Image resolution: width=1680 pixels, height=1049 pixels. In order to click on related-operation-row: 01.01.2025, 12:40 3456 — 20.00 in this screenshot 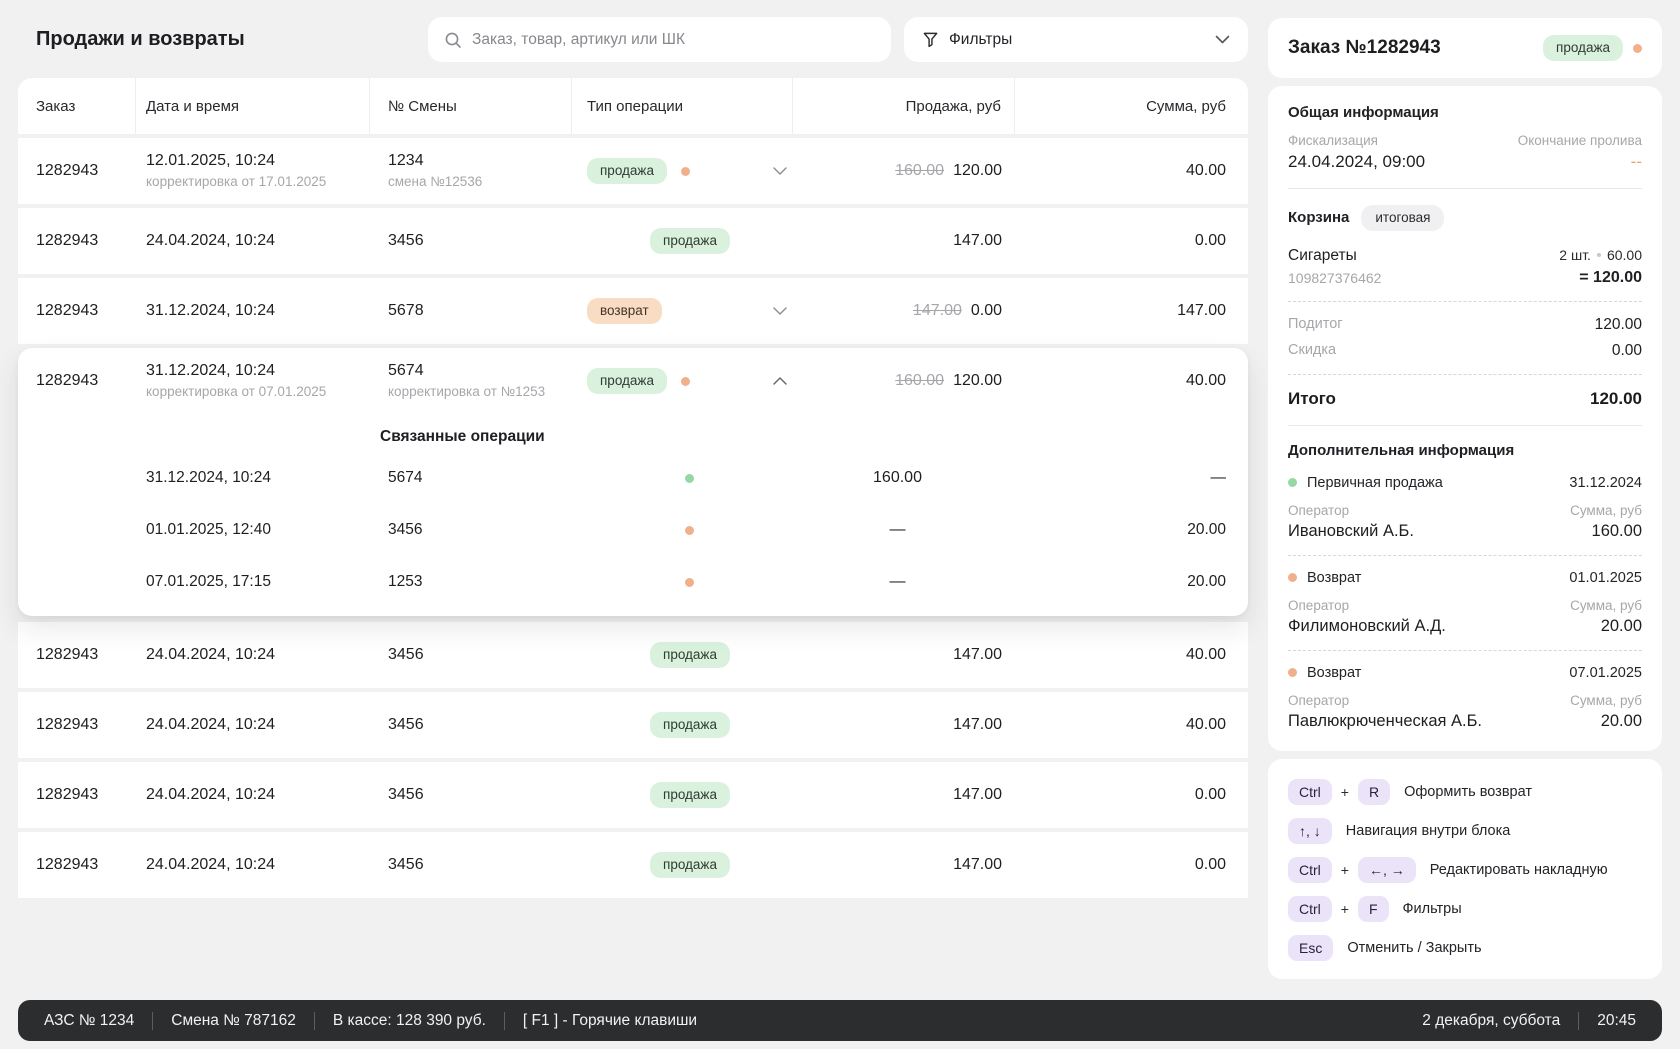, I will do `click(633, 530)`.